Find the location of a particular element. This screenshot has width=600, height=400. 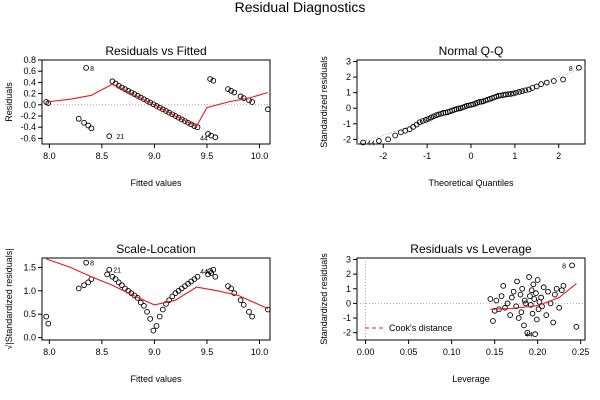

rvl-y-axis-label: Standardized residuals is located at coordinates (324, 299).